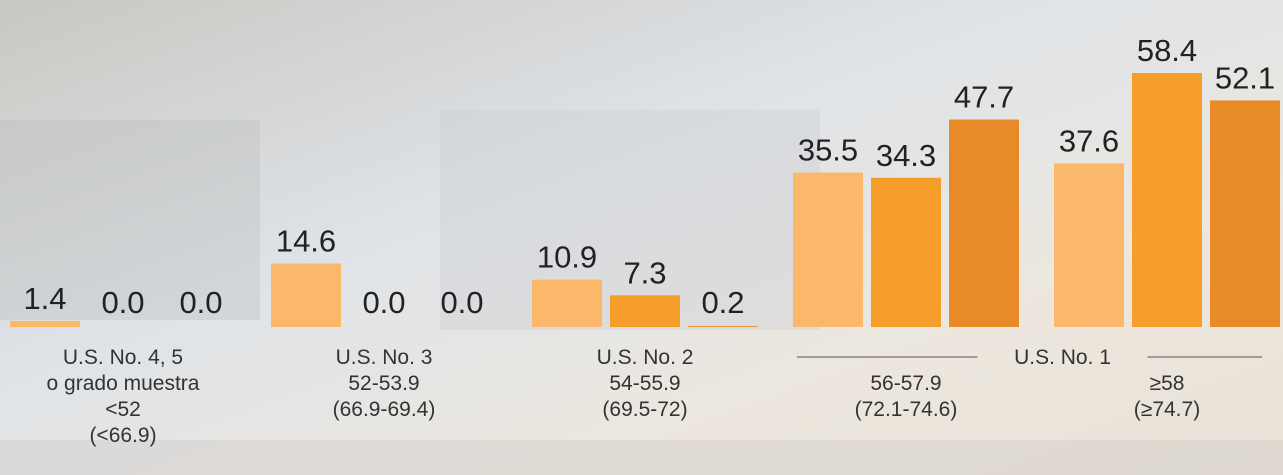 The height and width of the screenshot is (475, 1283). Describe the element at coordinates (306, 241) in the screenshot. I see `value-label: 14.6` at that location.